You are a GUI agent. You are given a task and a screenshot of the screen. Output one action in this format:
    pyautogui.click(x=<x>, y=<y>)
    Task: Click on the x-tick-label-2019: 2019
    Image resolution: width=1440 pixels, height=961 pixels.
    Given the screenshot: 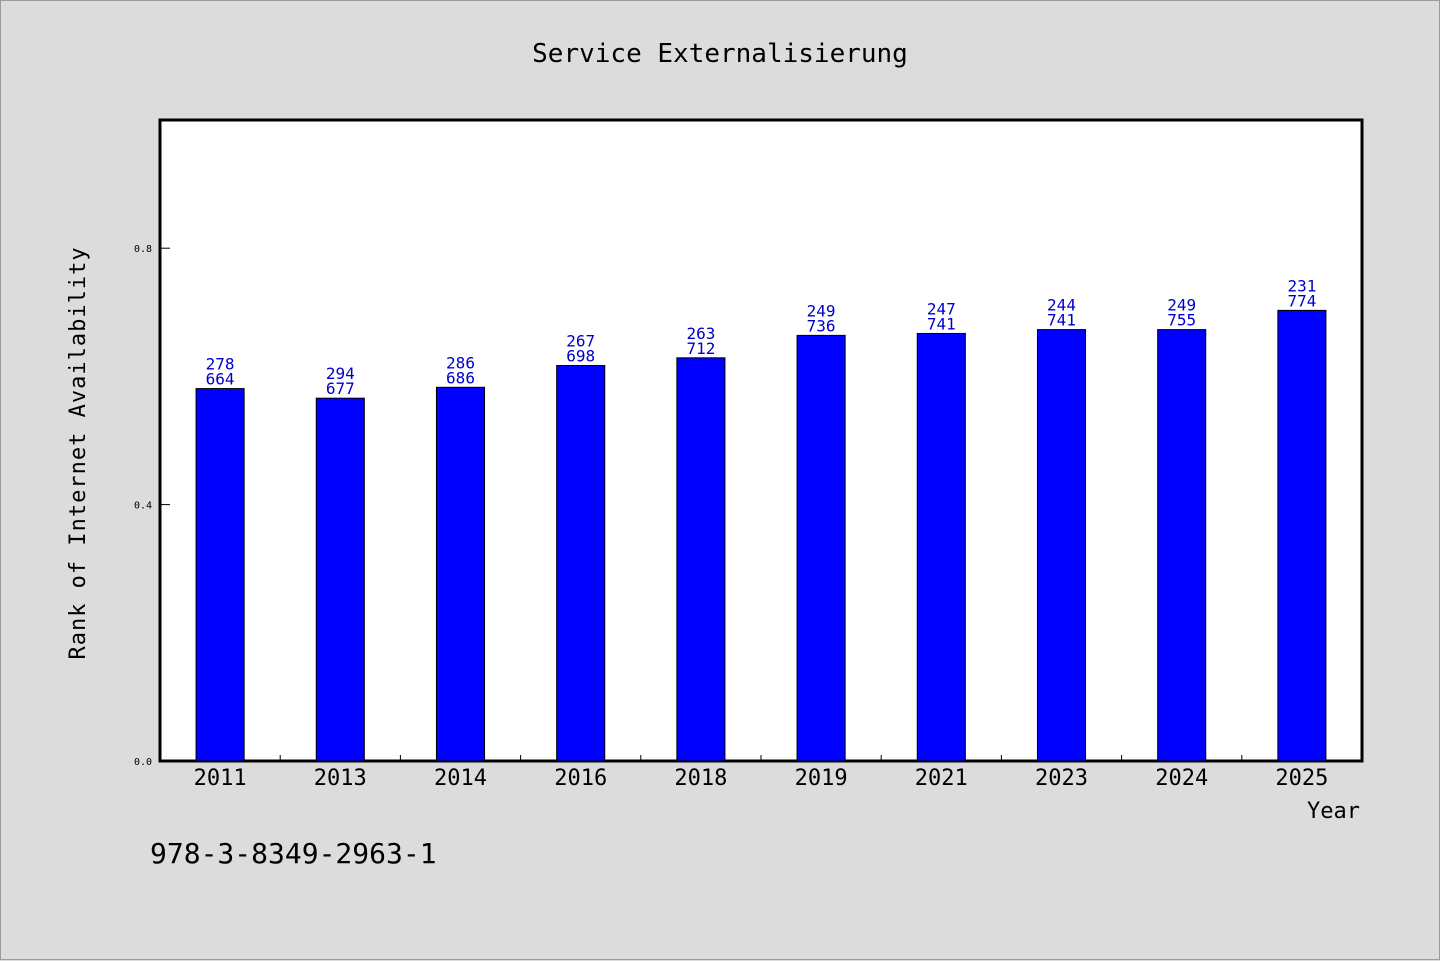 What is the action you would take?
    pyautogui.click(x=821, y=778)
    